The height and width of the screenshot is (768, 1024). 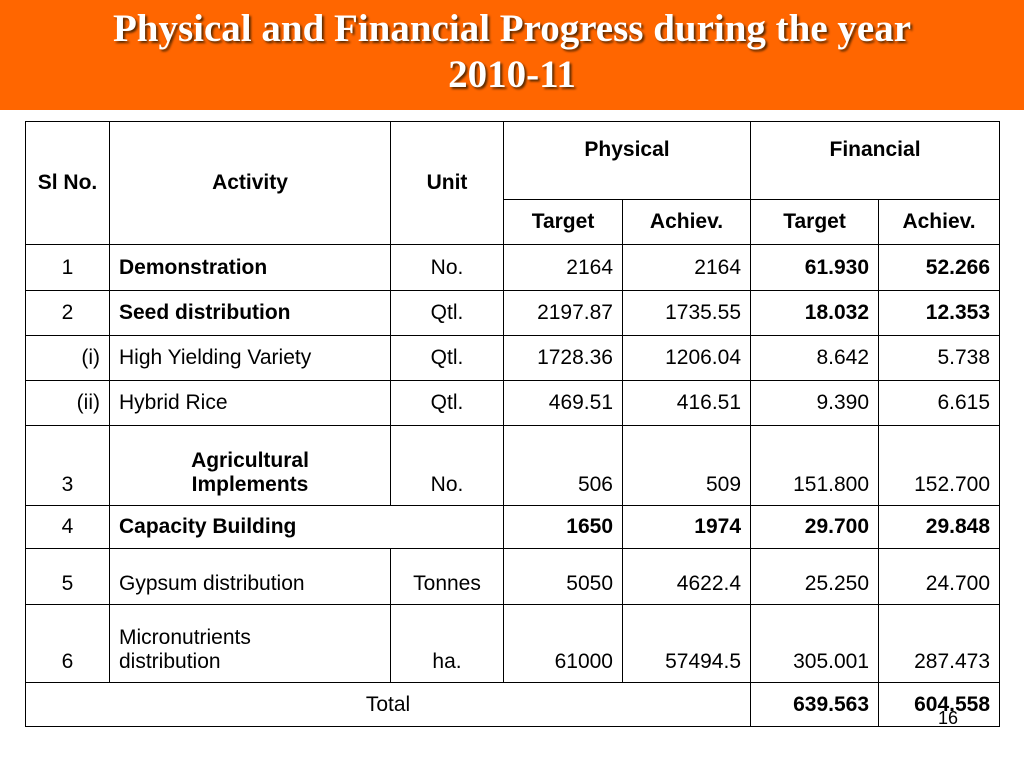 I want to click on row-activity-line1: Agricultural, so click(x=250, y=460).